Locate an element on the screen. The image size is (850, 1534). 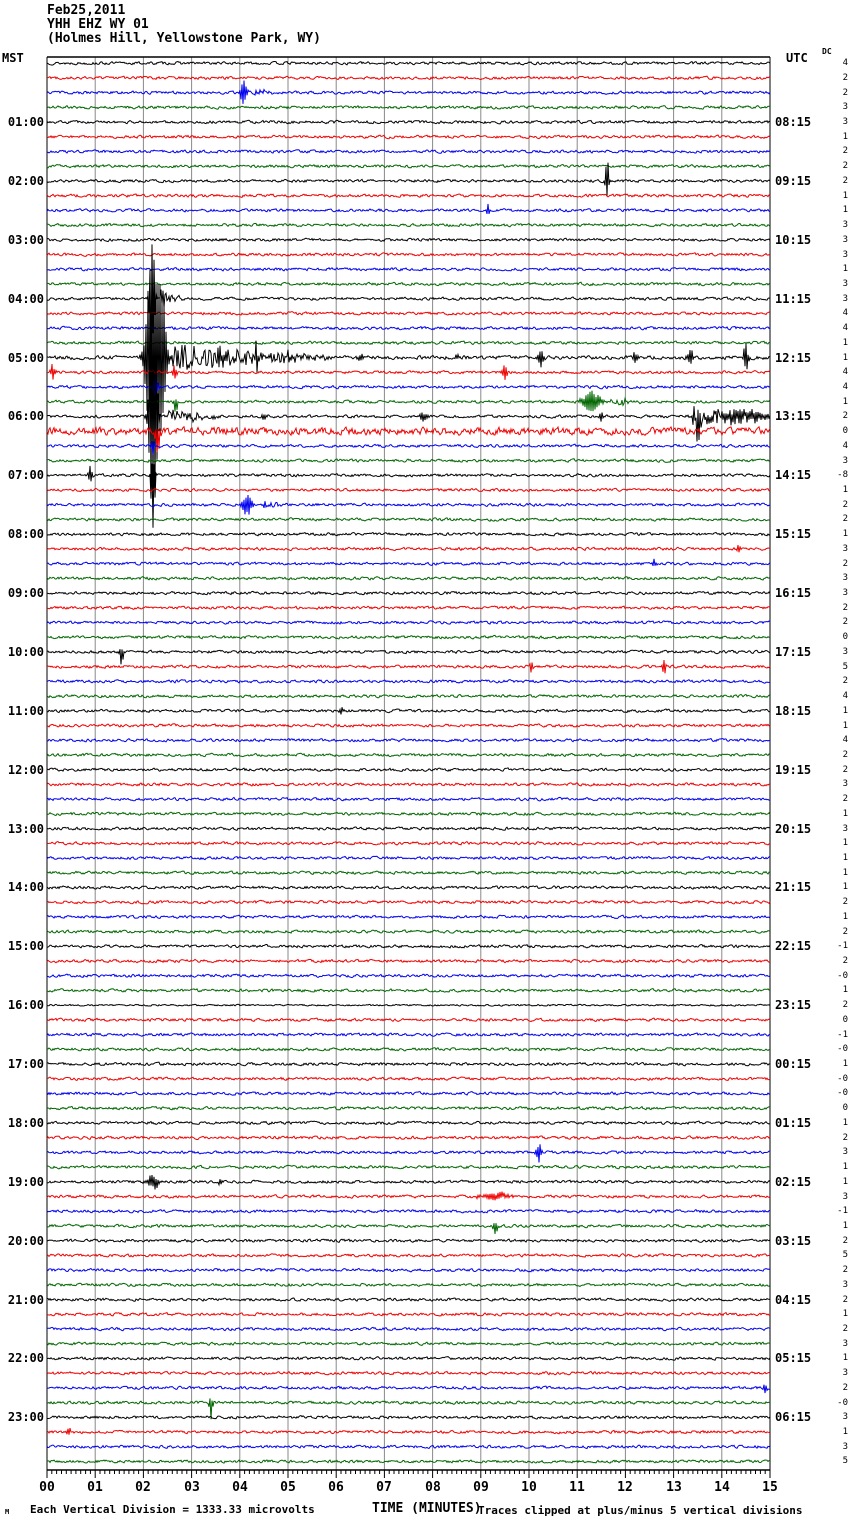
x-tick-label: 01 is located at coordinates (95, 1487).